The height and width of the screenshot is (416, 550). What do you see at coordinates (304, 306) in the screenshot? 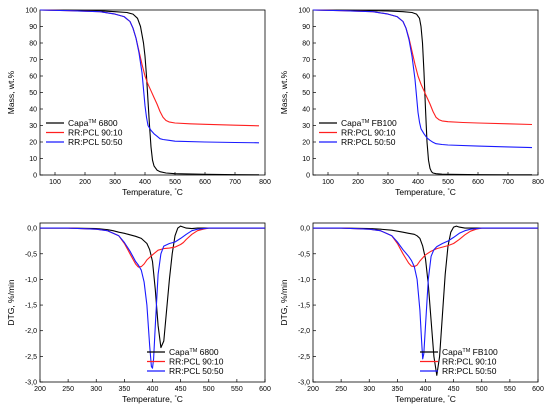
I see `y-tick-label: -1,5` at bounding box center [304, 306].